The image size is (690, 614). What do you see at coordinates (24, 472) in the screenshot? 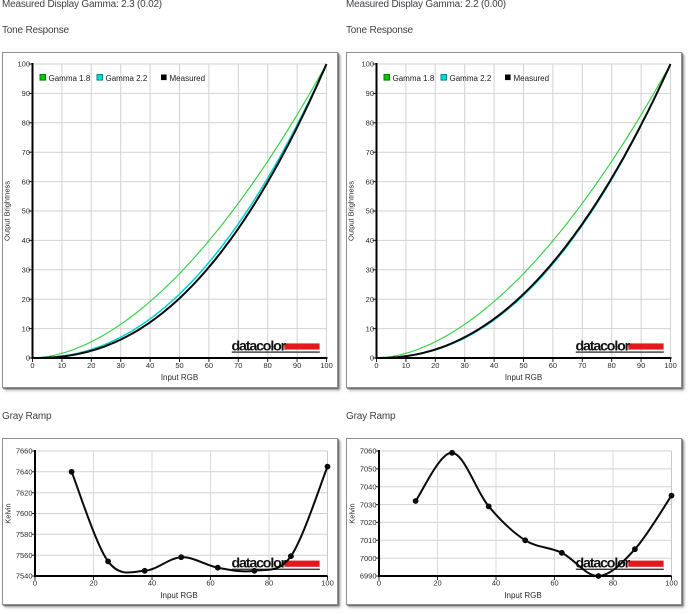
I see `svg-text: 7640` at bounding box center [24, 472].